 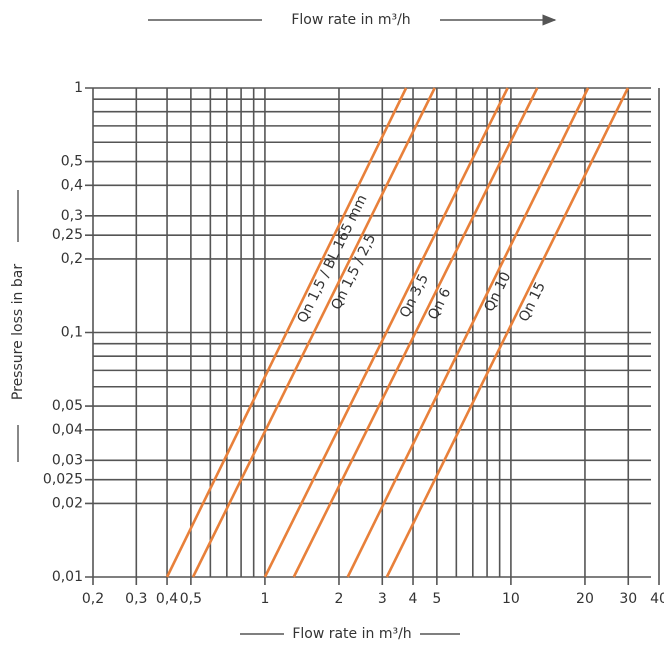 What do you see at coordinates (382, 599) in the screenshot?
I see `x-tick-label: 3` at bounding box center [382, 599].